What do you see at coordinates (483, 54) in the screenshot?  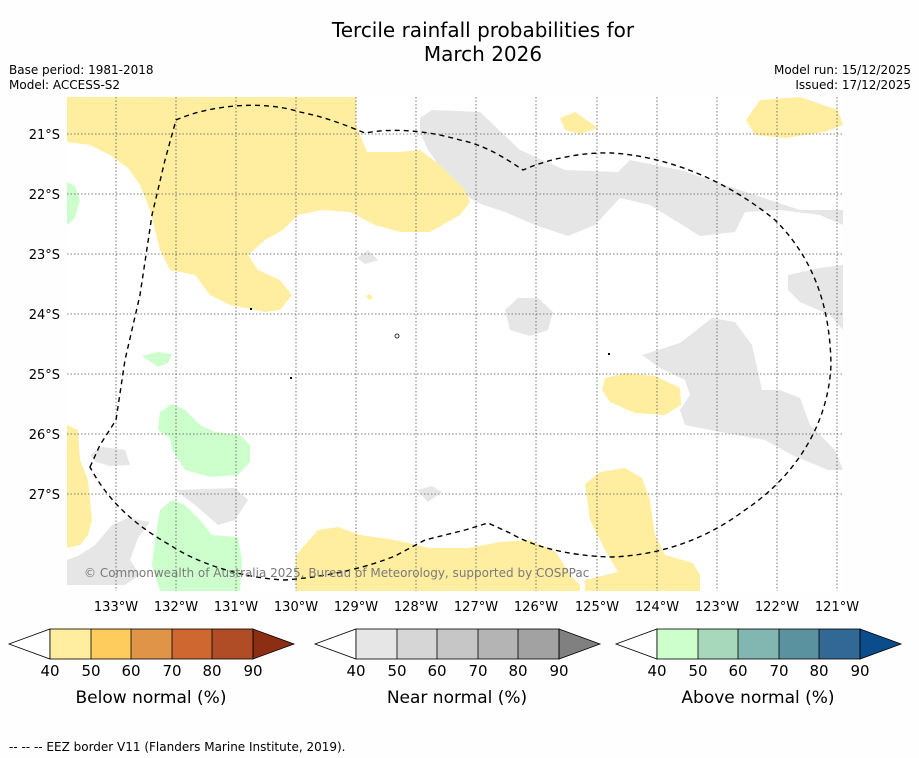 I see `title-line-2: March 2026` at bounding box center [483, 54].